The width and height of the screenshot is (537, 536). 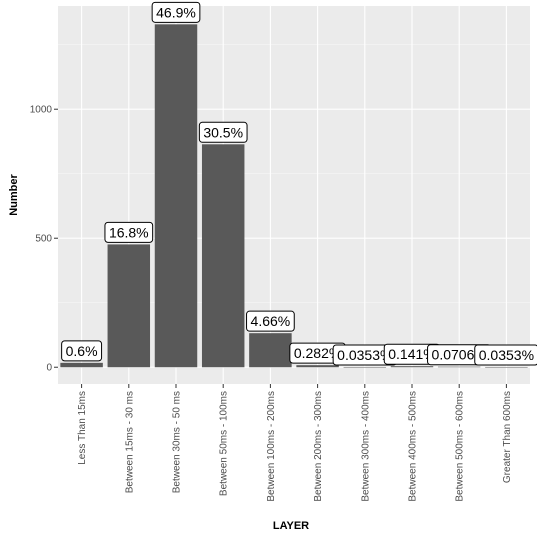 I want to click on y-axis-title: Number, so click(x=14, y=195).